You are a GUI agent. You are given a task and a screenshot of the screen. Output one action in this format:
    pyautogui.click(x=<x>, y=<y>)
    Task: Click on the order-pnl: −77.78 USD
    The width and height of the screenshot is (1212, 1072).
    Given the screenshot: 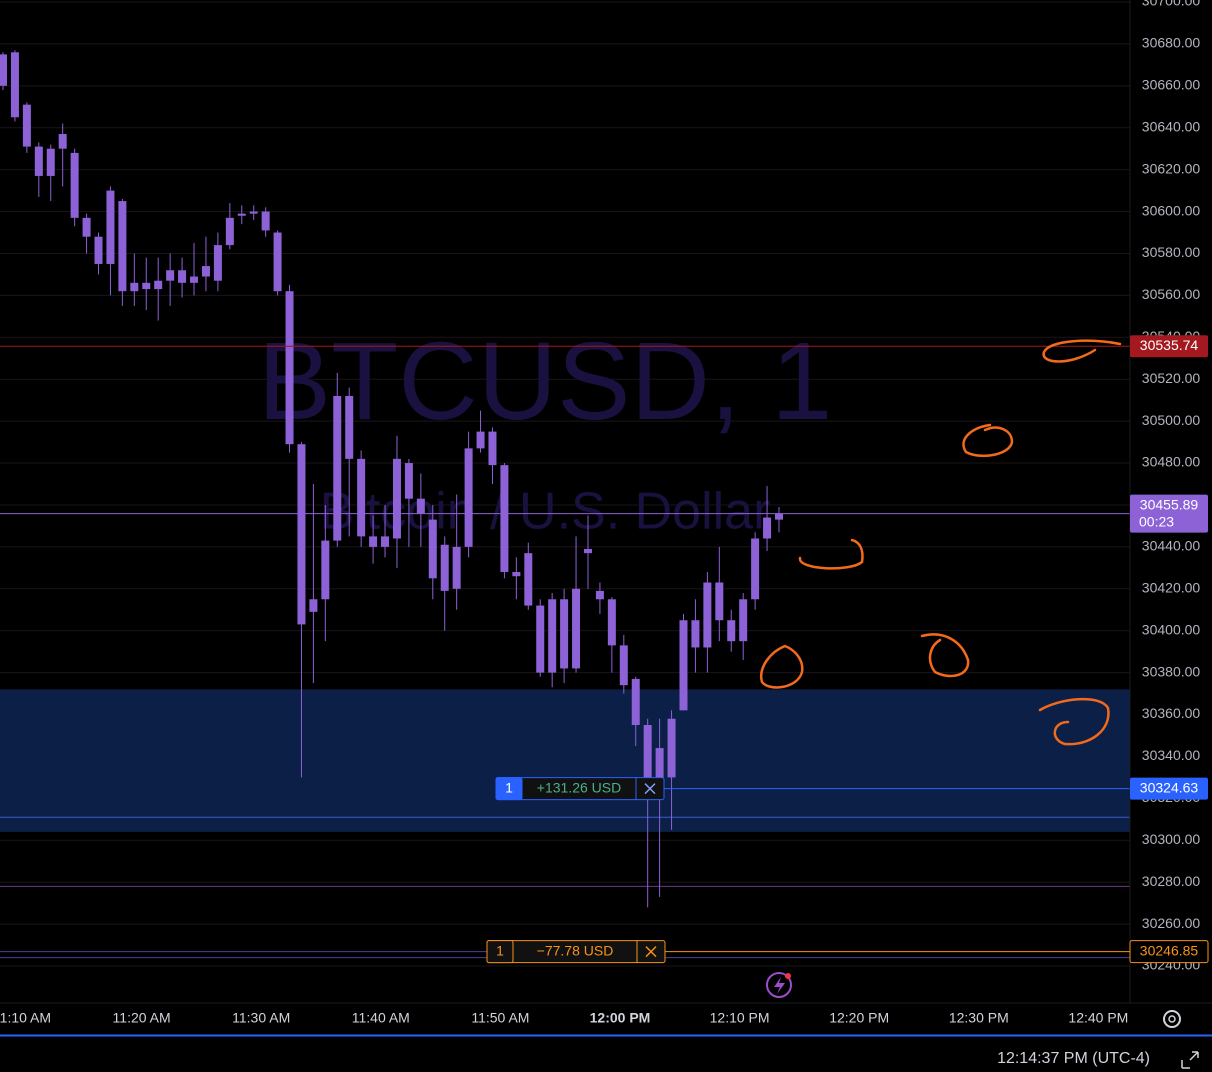 What is the action you would take?
    pyautogui.click(x=575, y=950)
    